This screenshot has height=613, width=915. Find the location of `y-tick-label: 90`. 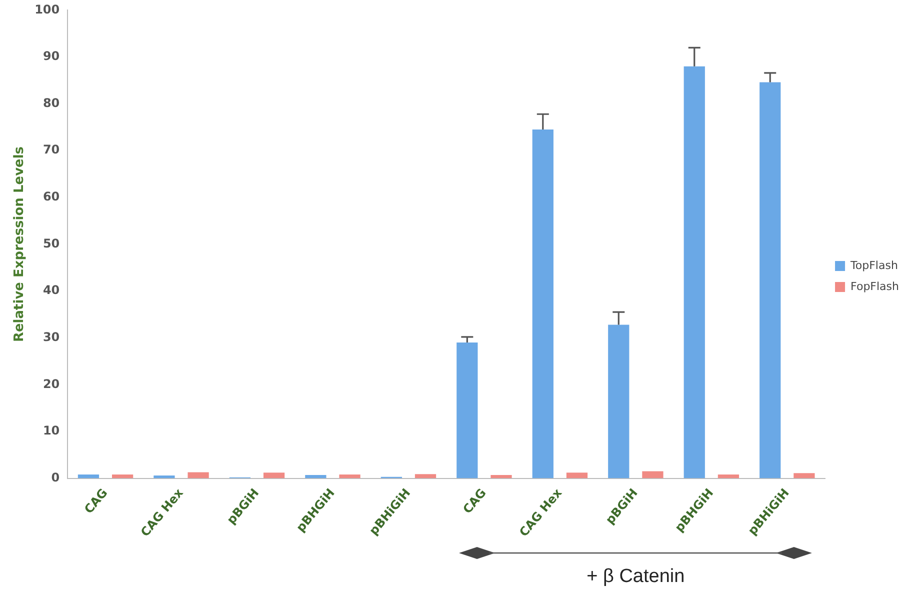

y-tick-label: 90 is located at coordinates (51, 56).